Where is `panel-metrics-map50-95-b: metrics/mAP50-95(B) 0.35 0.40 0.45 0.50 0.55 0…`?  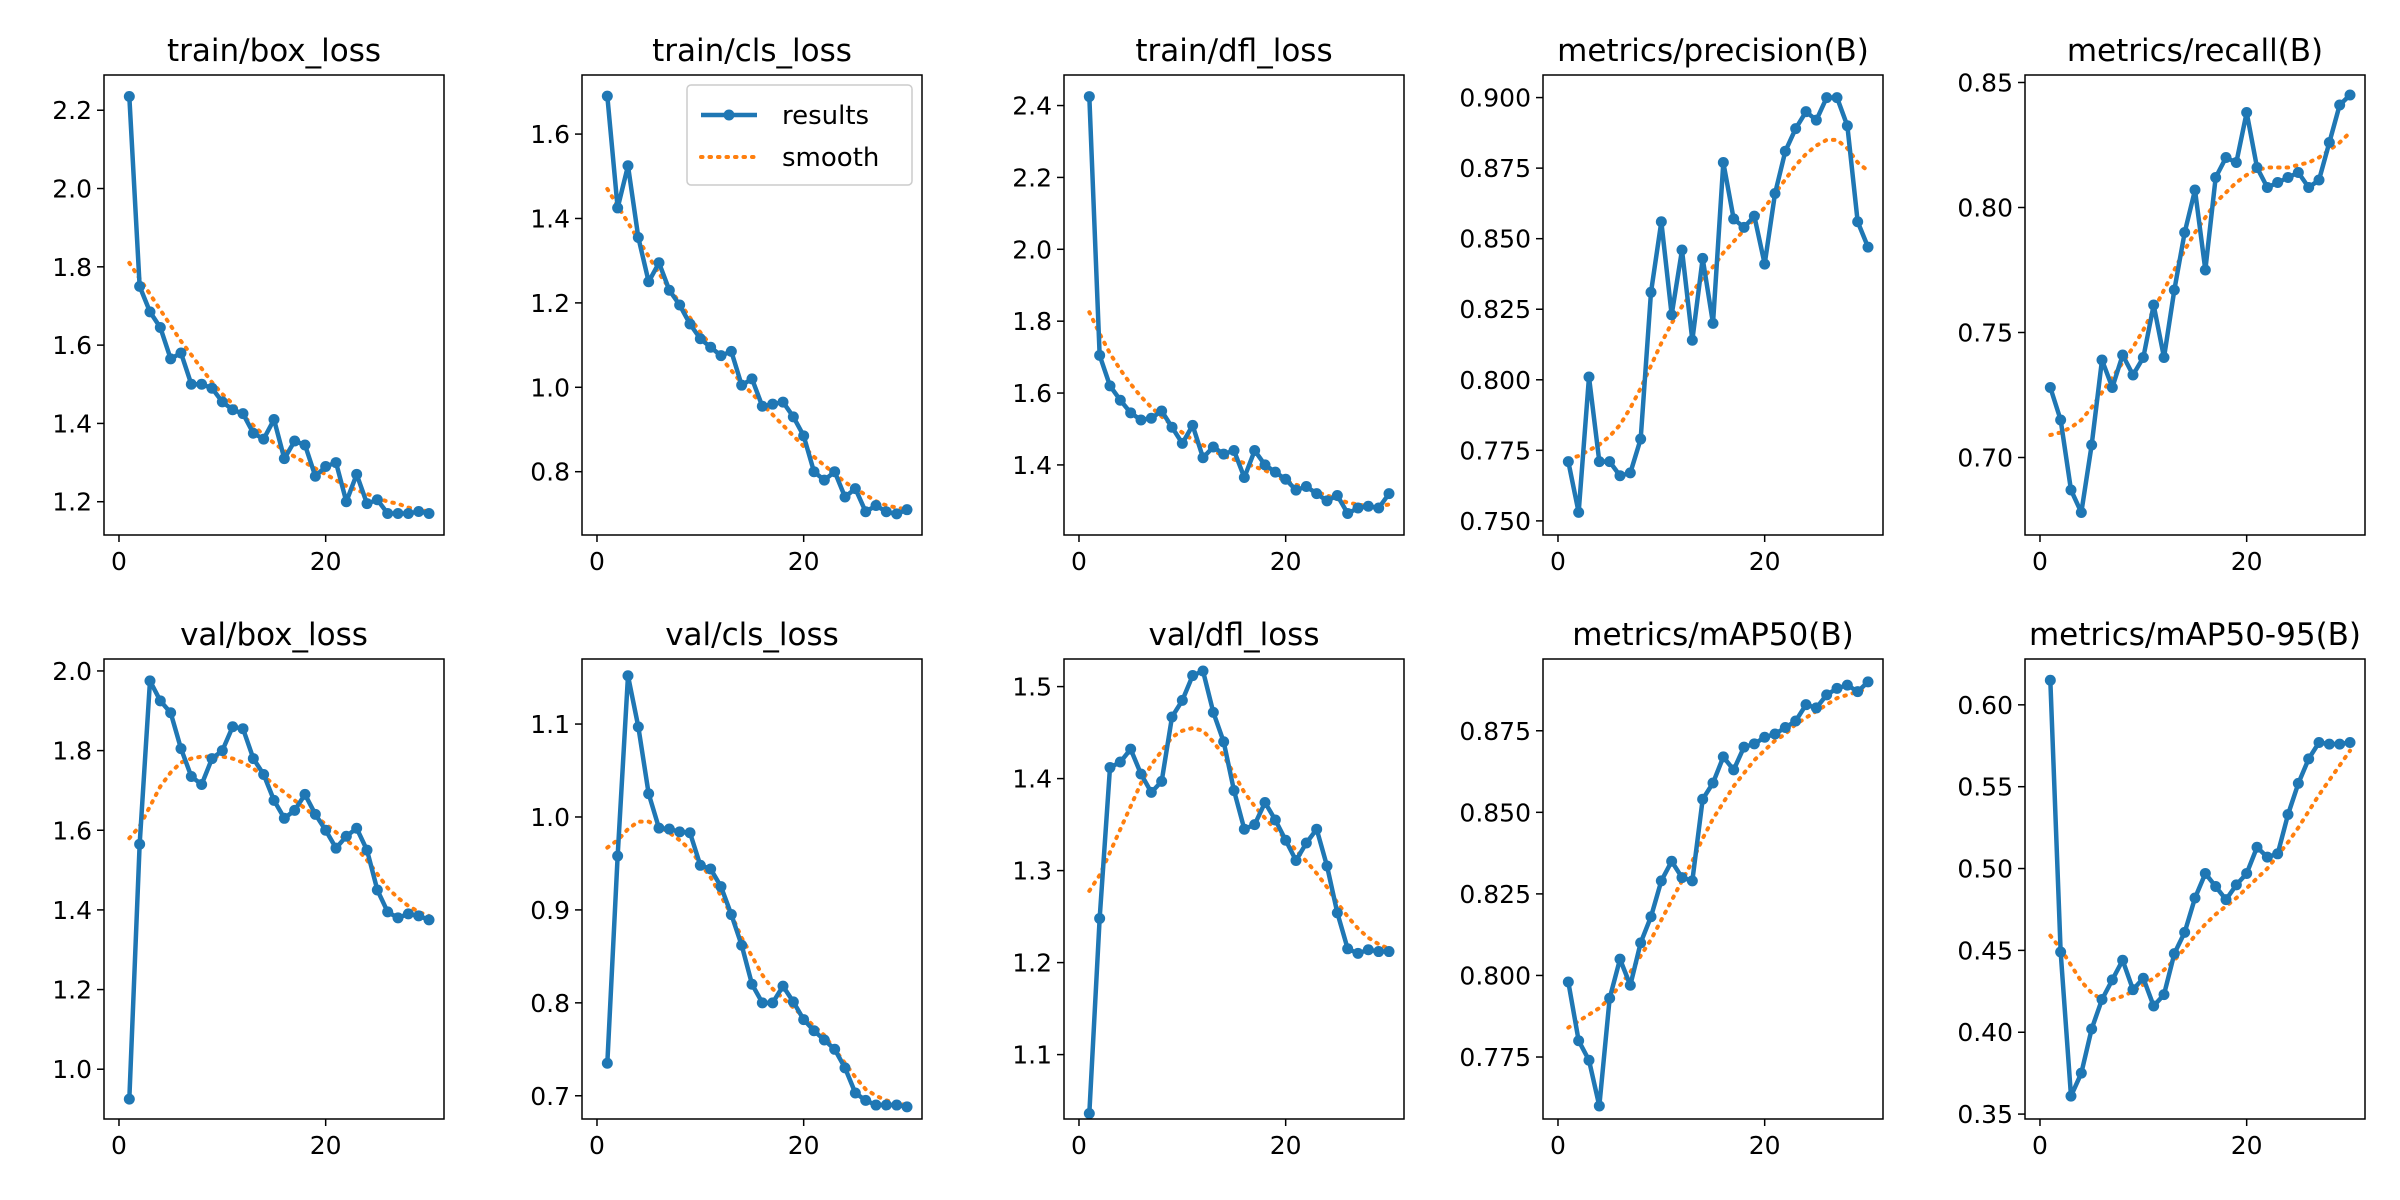
panel-metrics-map50-95-b: metrics/mAP50-95(B) 0.35 0.40 0.45 0.50 0.55 0… is located at coordinates (2161, 888).